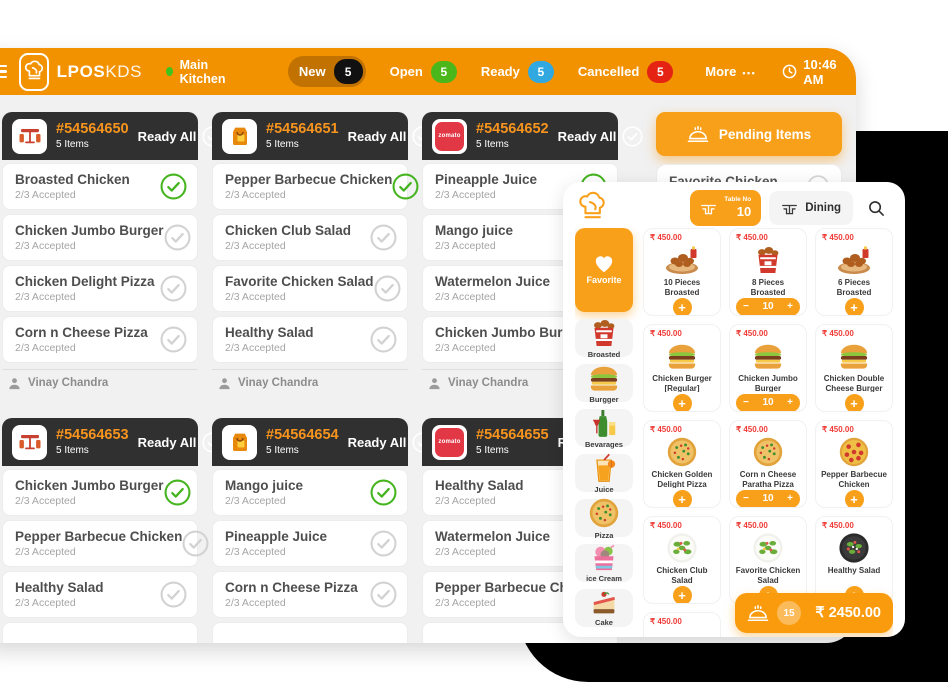  What do you see at coordinates (519, 587) in the screenshot?
I see `order-item-name: Pepper Barbecue Chicken` at bounding box center [519, 587].